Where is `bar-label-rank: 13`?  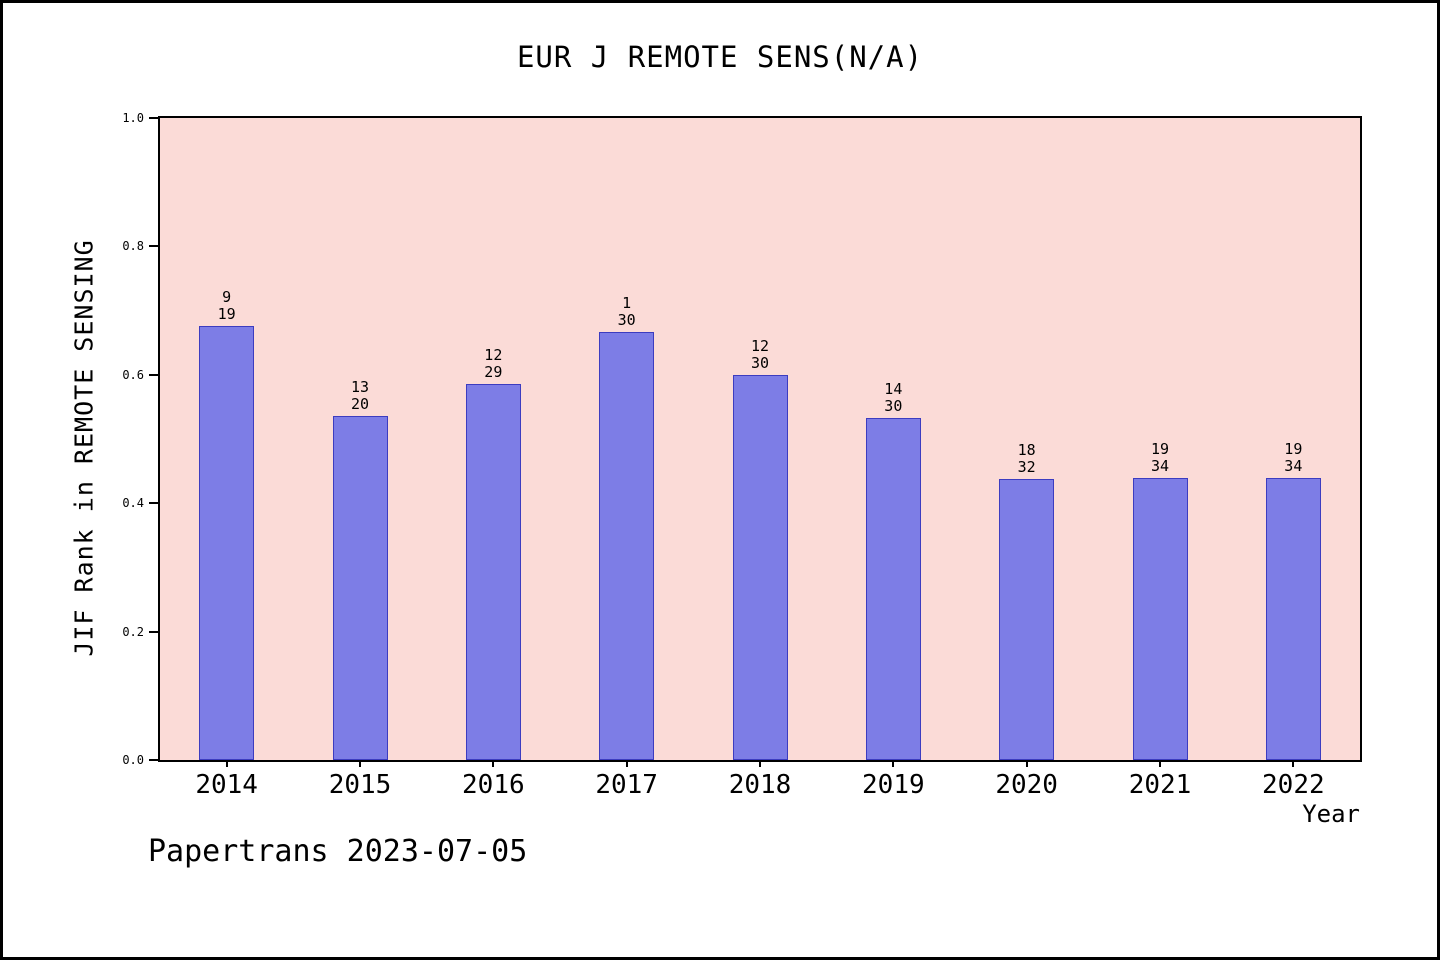 bar-label-rank: 13 is located at coordinates (360, 387).